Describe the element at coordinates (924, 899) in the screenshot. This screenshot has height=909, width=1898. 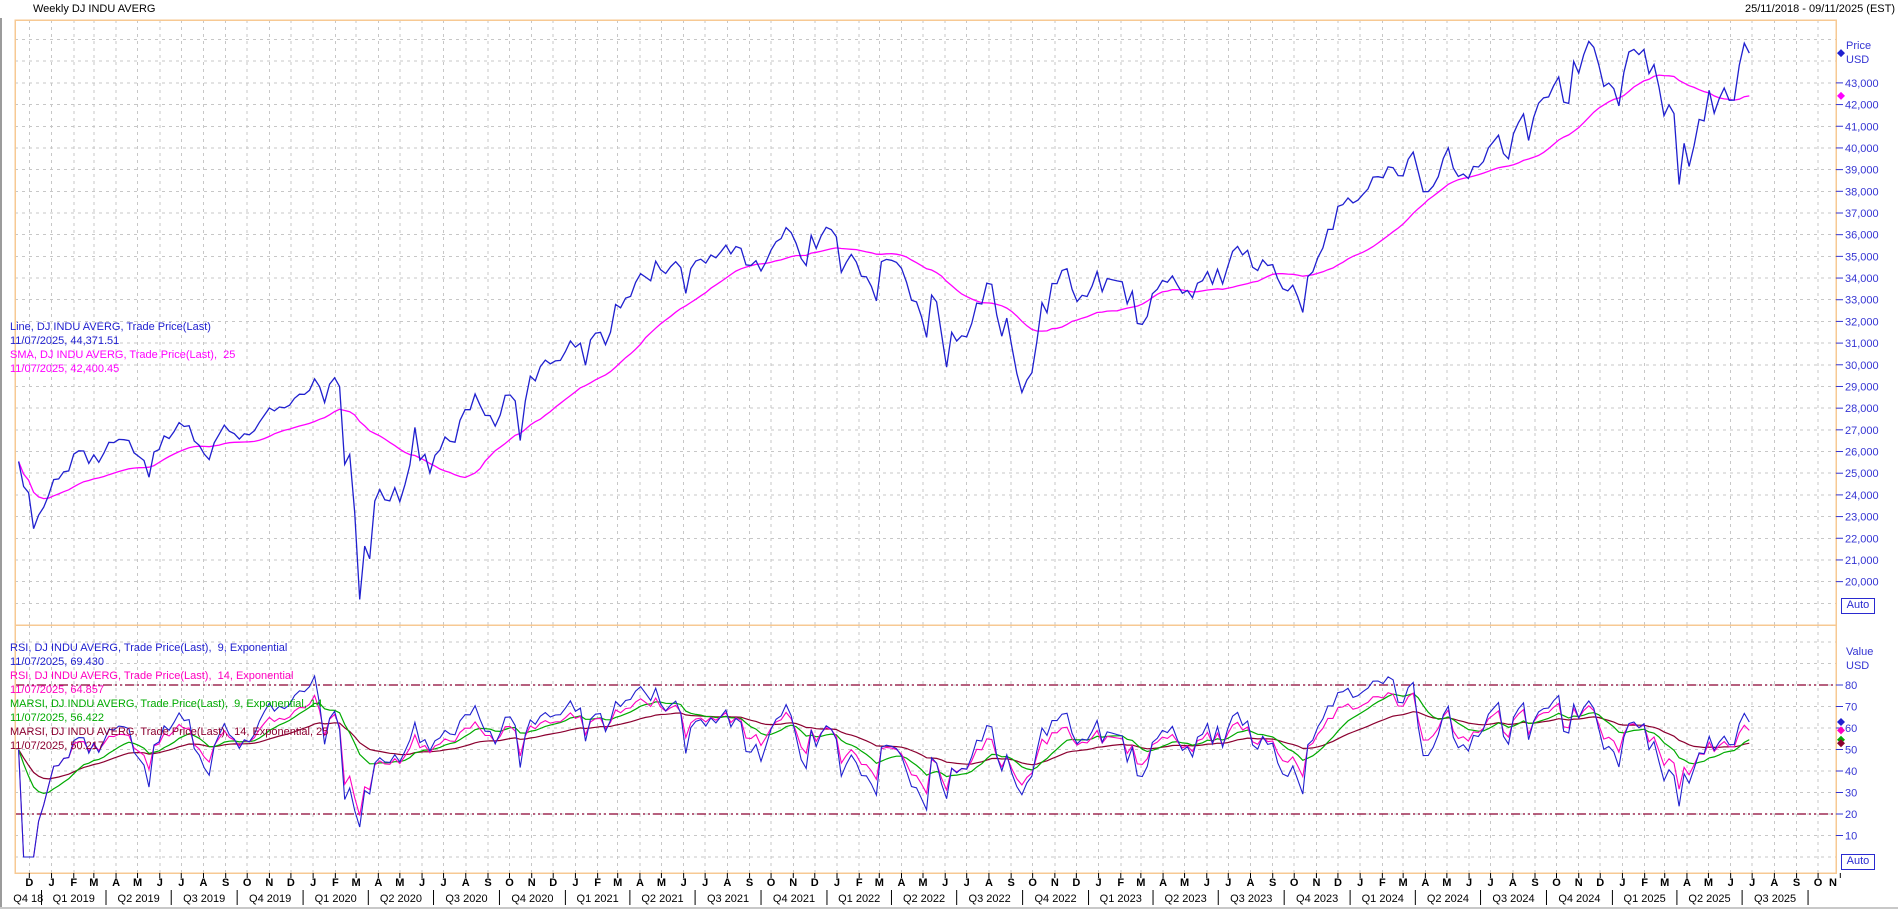
I see `quarter-label: Q2 2022` at that location.